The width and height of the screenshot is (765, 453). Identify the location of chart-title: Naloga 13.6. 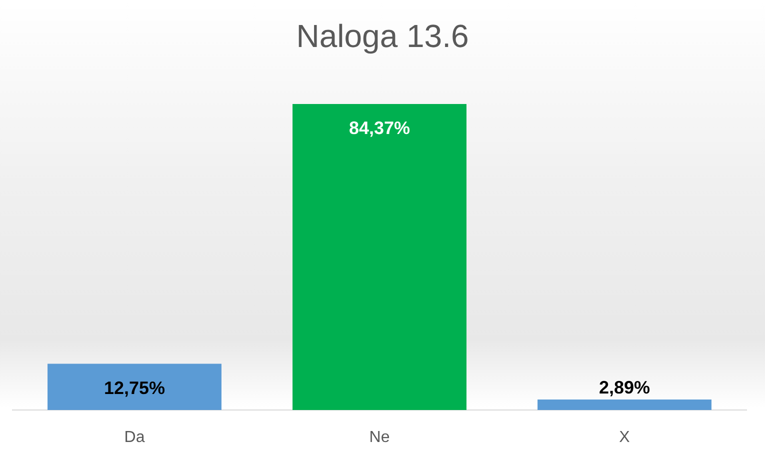
(382, 36).